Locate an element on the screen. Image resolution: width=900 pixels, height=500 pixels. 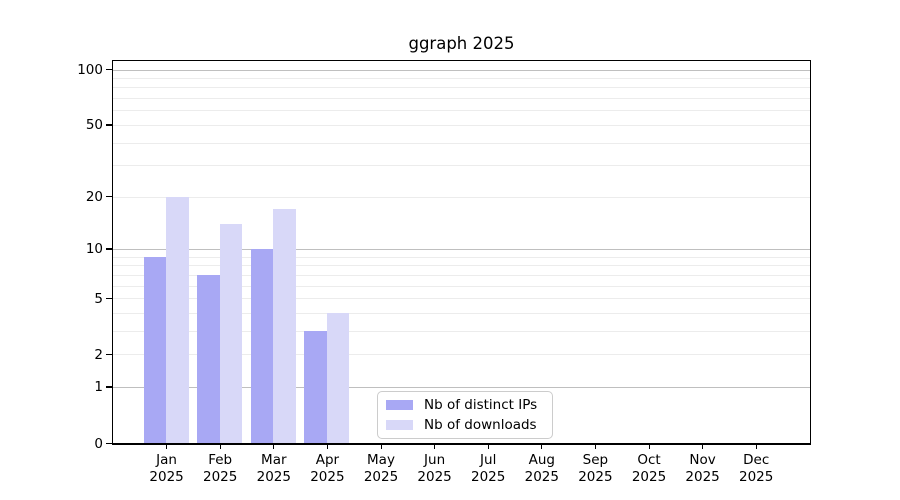
legend-label-nb-of-downloads: Nb of downloads is located at coordinates (480, 425).